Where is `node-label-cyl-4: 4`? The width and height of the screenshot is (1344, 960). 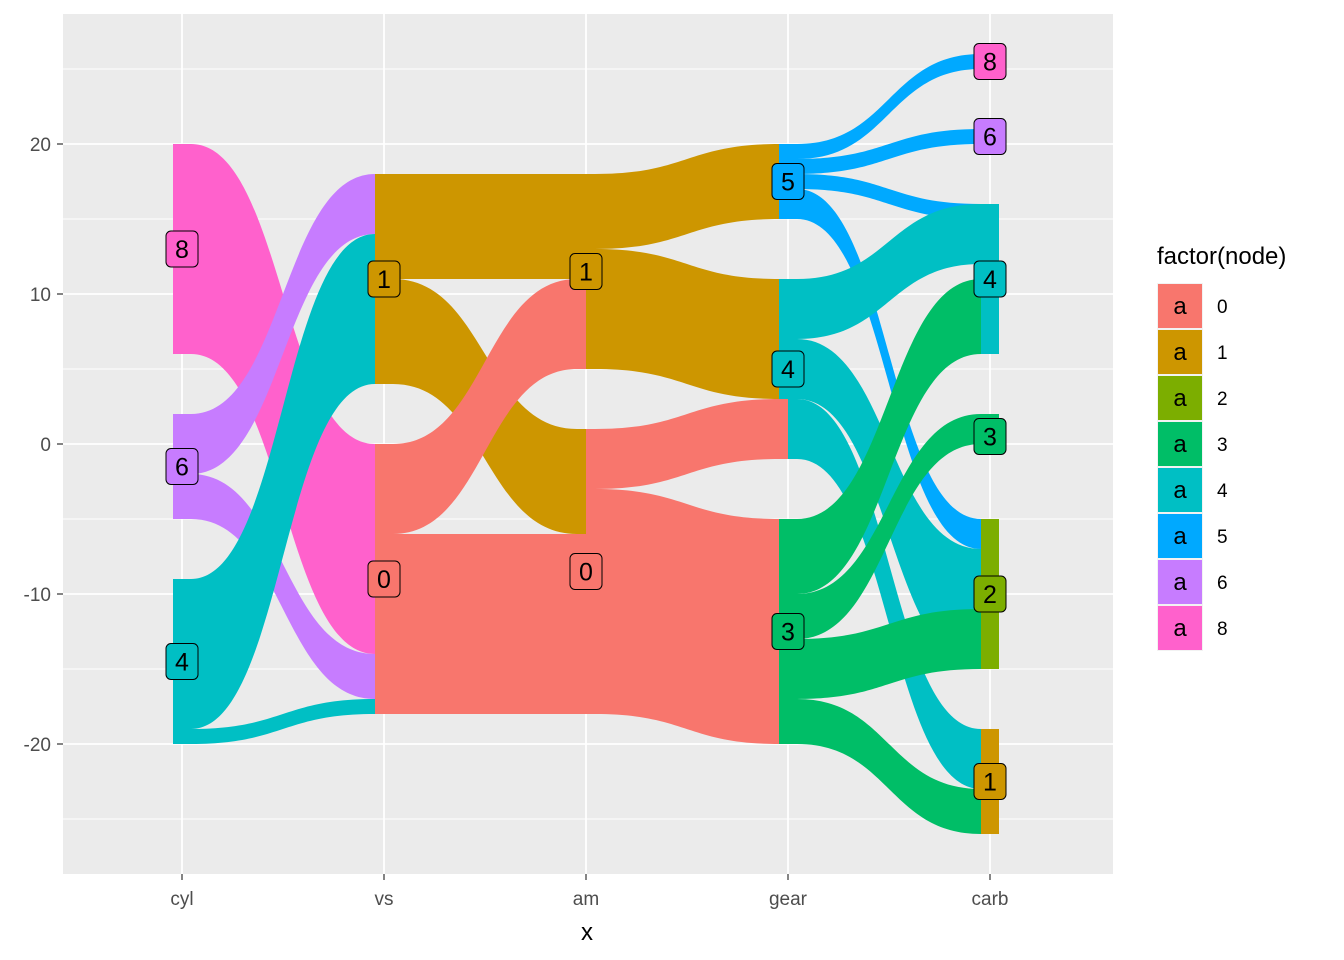 node-label-cyl-4: 4 is located at coordinates (182, 661).